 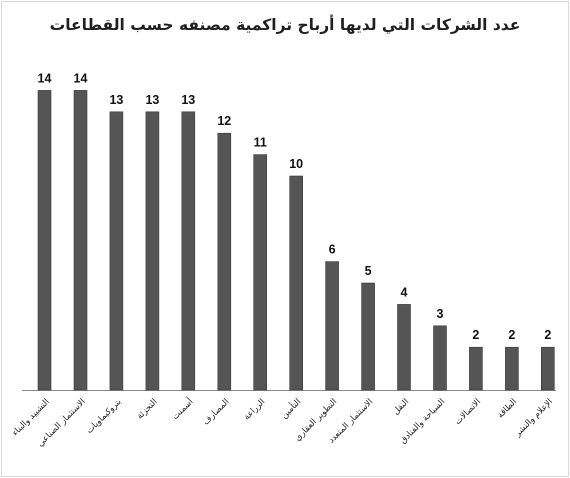 I want to click on bar-value-label-9: 5, so click(x=368, y=271).